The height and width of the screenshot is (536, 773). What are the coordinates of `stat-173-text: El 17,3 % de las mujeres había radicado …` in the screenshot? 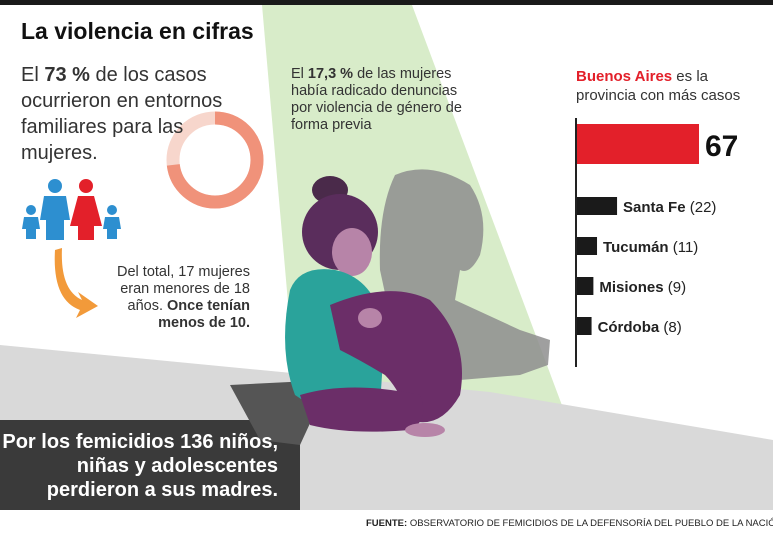 It's located at (376, 99).